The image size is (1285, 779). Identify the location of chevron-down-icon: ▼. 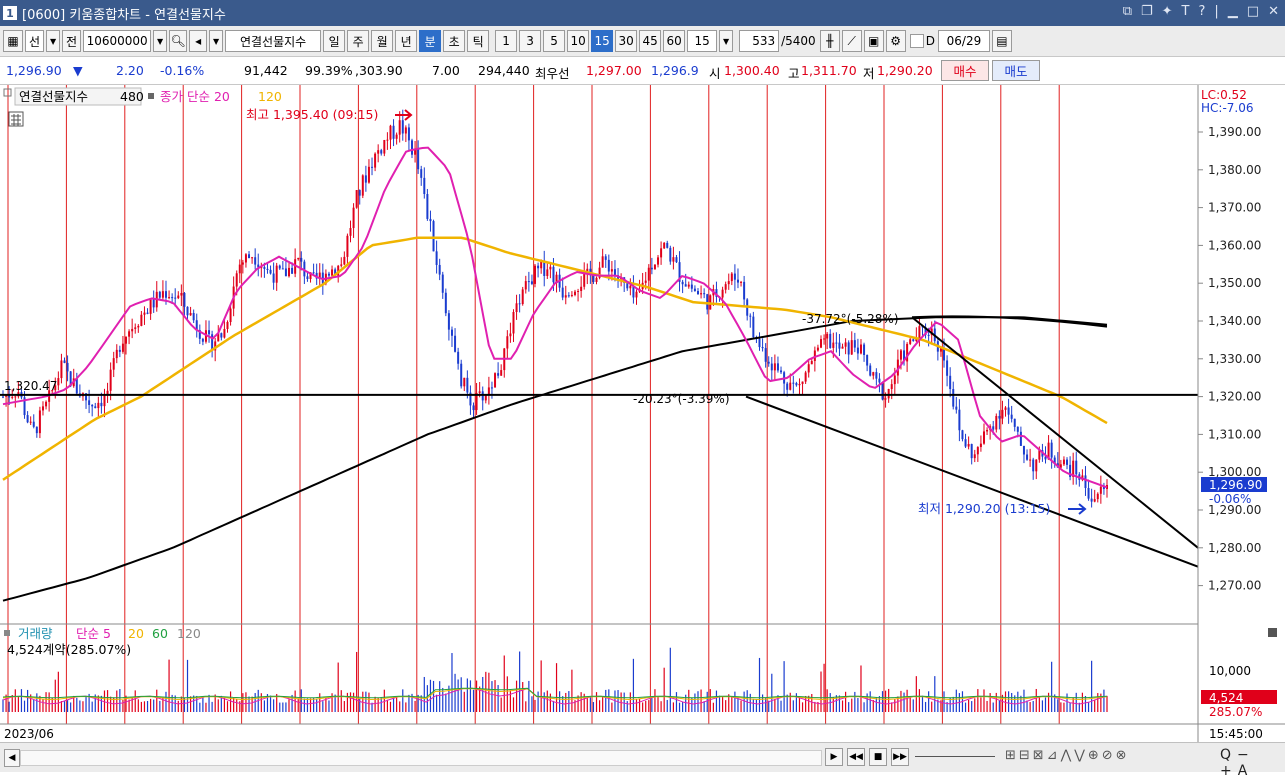
(53, 41).